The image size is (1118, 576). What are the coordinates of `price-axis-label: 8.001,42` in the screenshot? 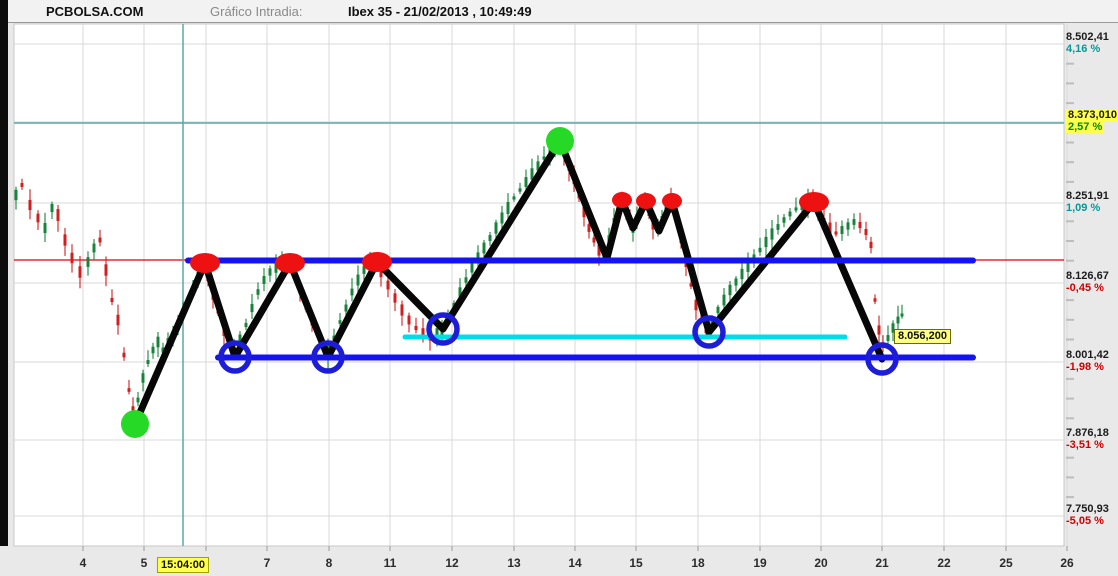 It's located at (1087, 355).